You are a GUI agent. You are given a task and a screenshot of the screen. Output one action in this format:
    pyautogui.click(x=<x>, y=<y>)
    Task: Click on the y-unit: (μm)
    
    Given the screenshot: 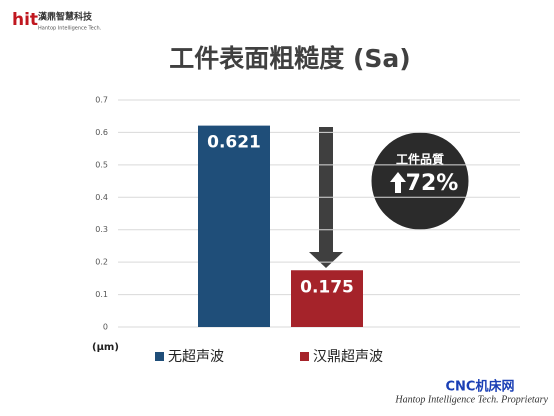 What is the action you would take?
    pyautogui.click(x=105, y=347)
    